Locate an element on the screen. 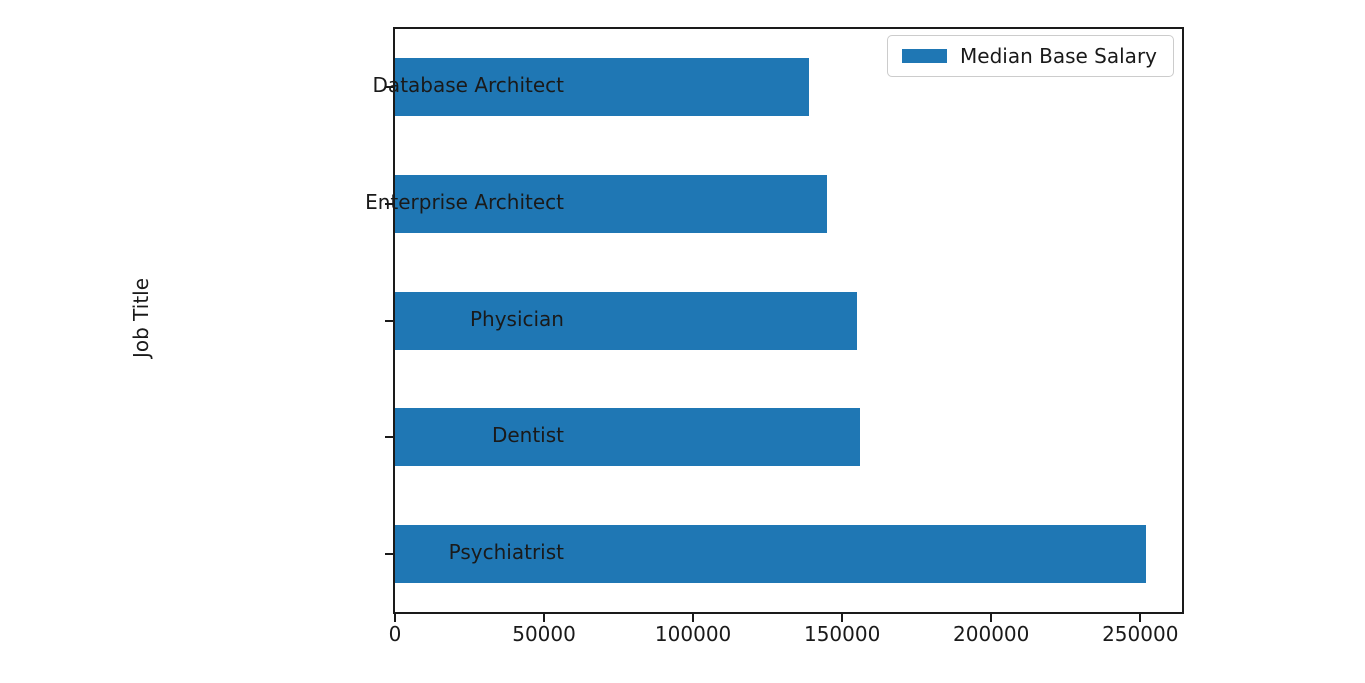 This screenshot has height=683, width=1365. y-tick-label-psychiatrist: Psychiatrist is located at coordinates (506, 551).